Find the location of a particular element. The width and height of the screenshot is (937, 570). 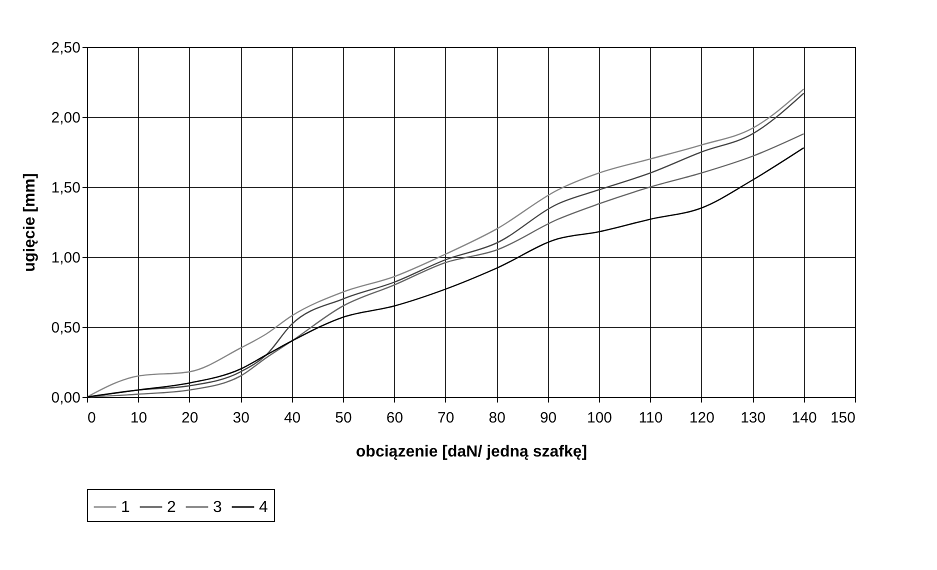

x-tick-label: 10 is located at coordinates (139, 418).